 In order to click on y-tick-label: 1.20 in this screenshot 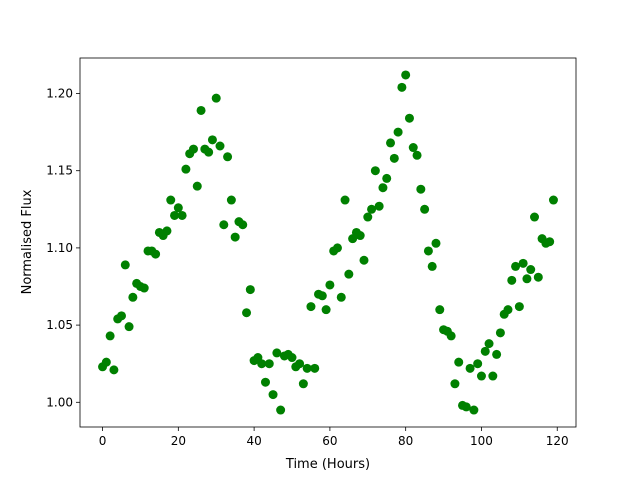, I will do `click(59, 94)`.